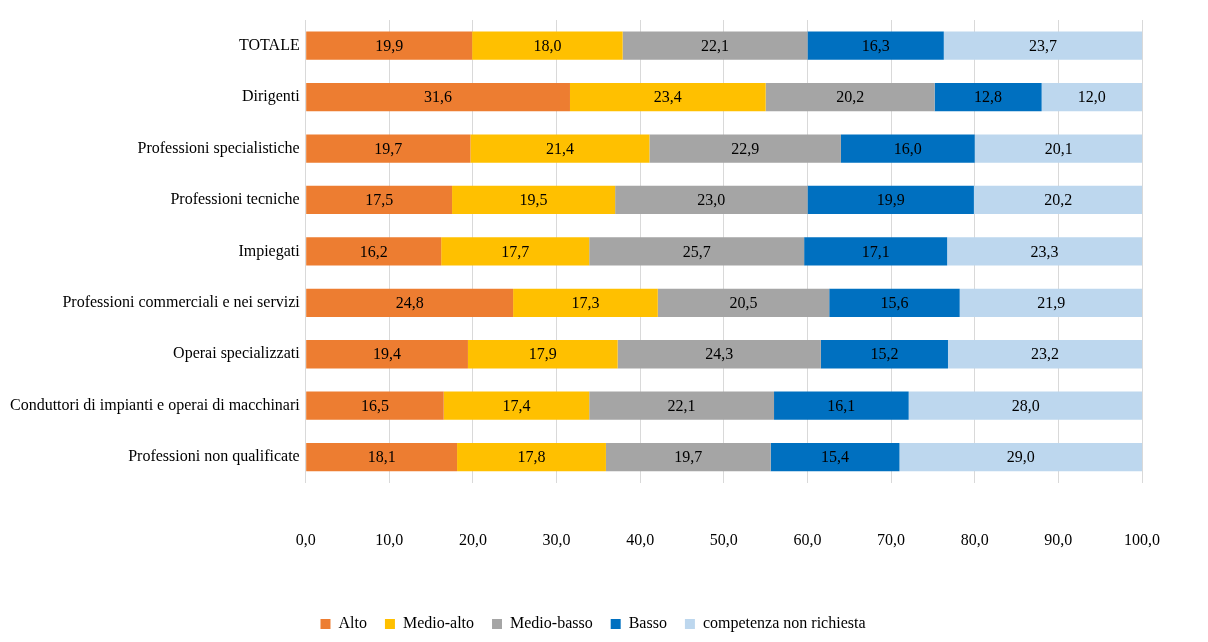 This screenshot has height=642, width=1208. I want to click on data-label: 19,4, so click(387, 354).